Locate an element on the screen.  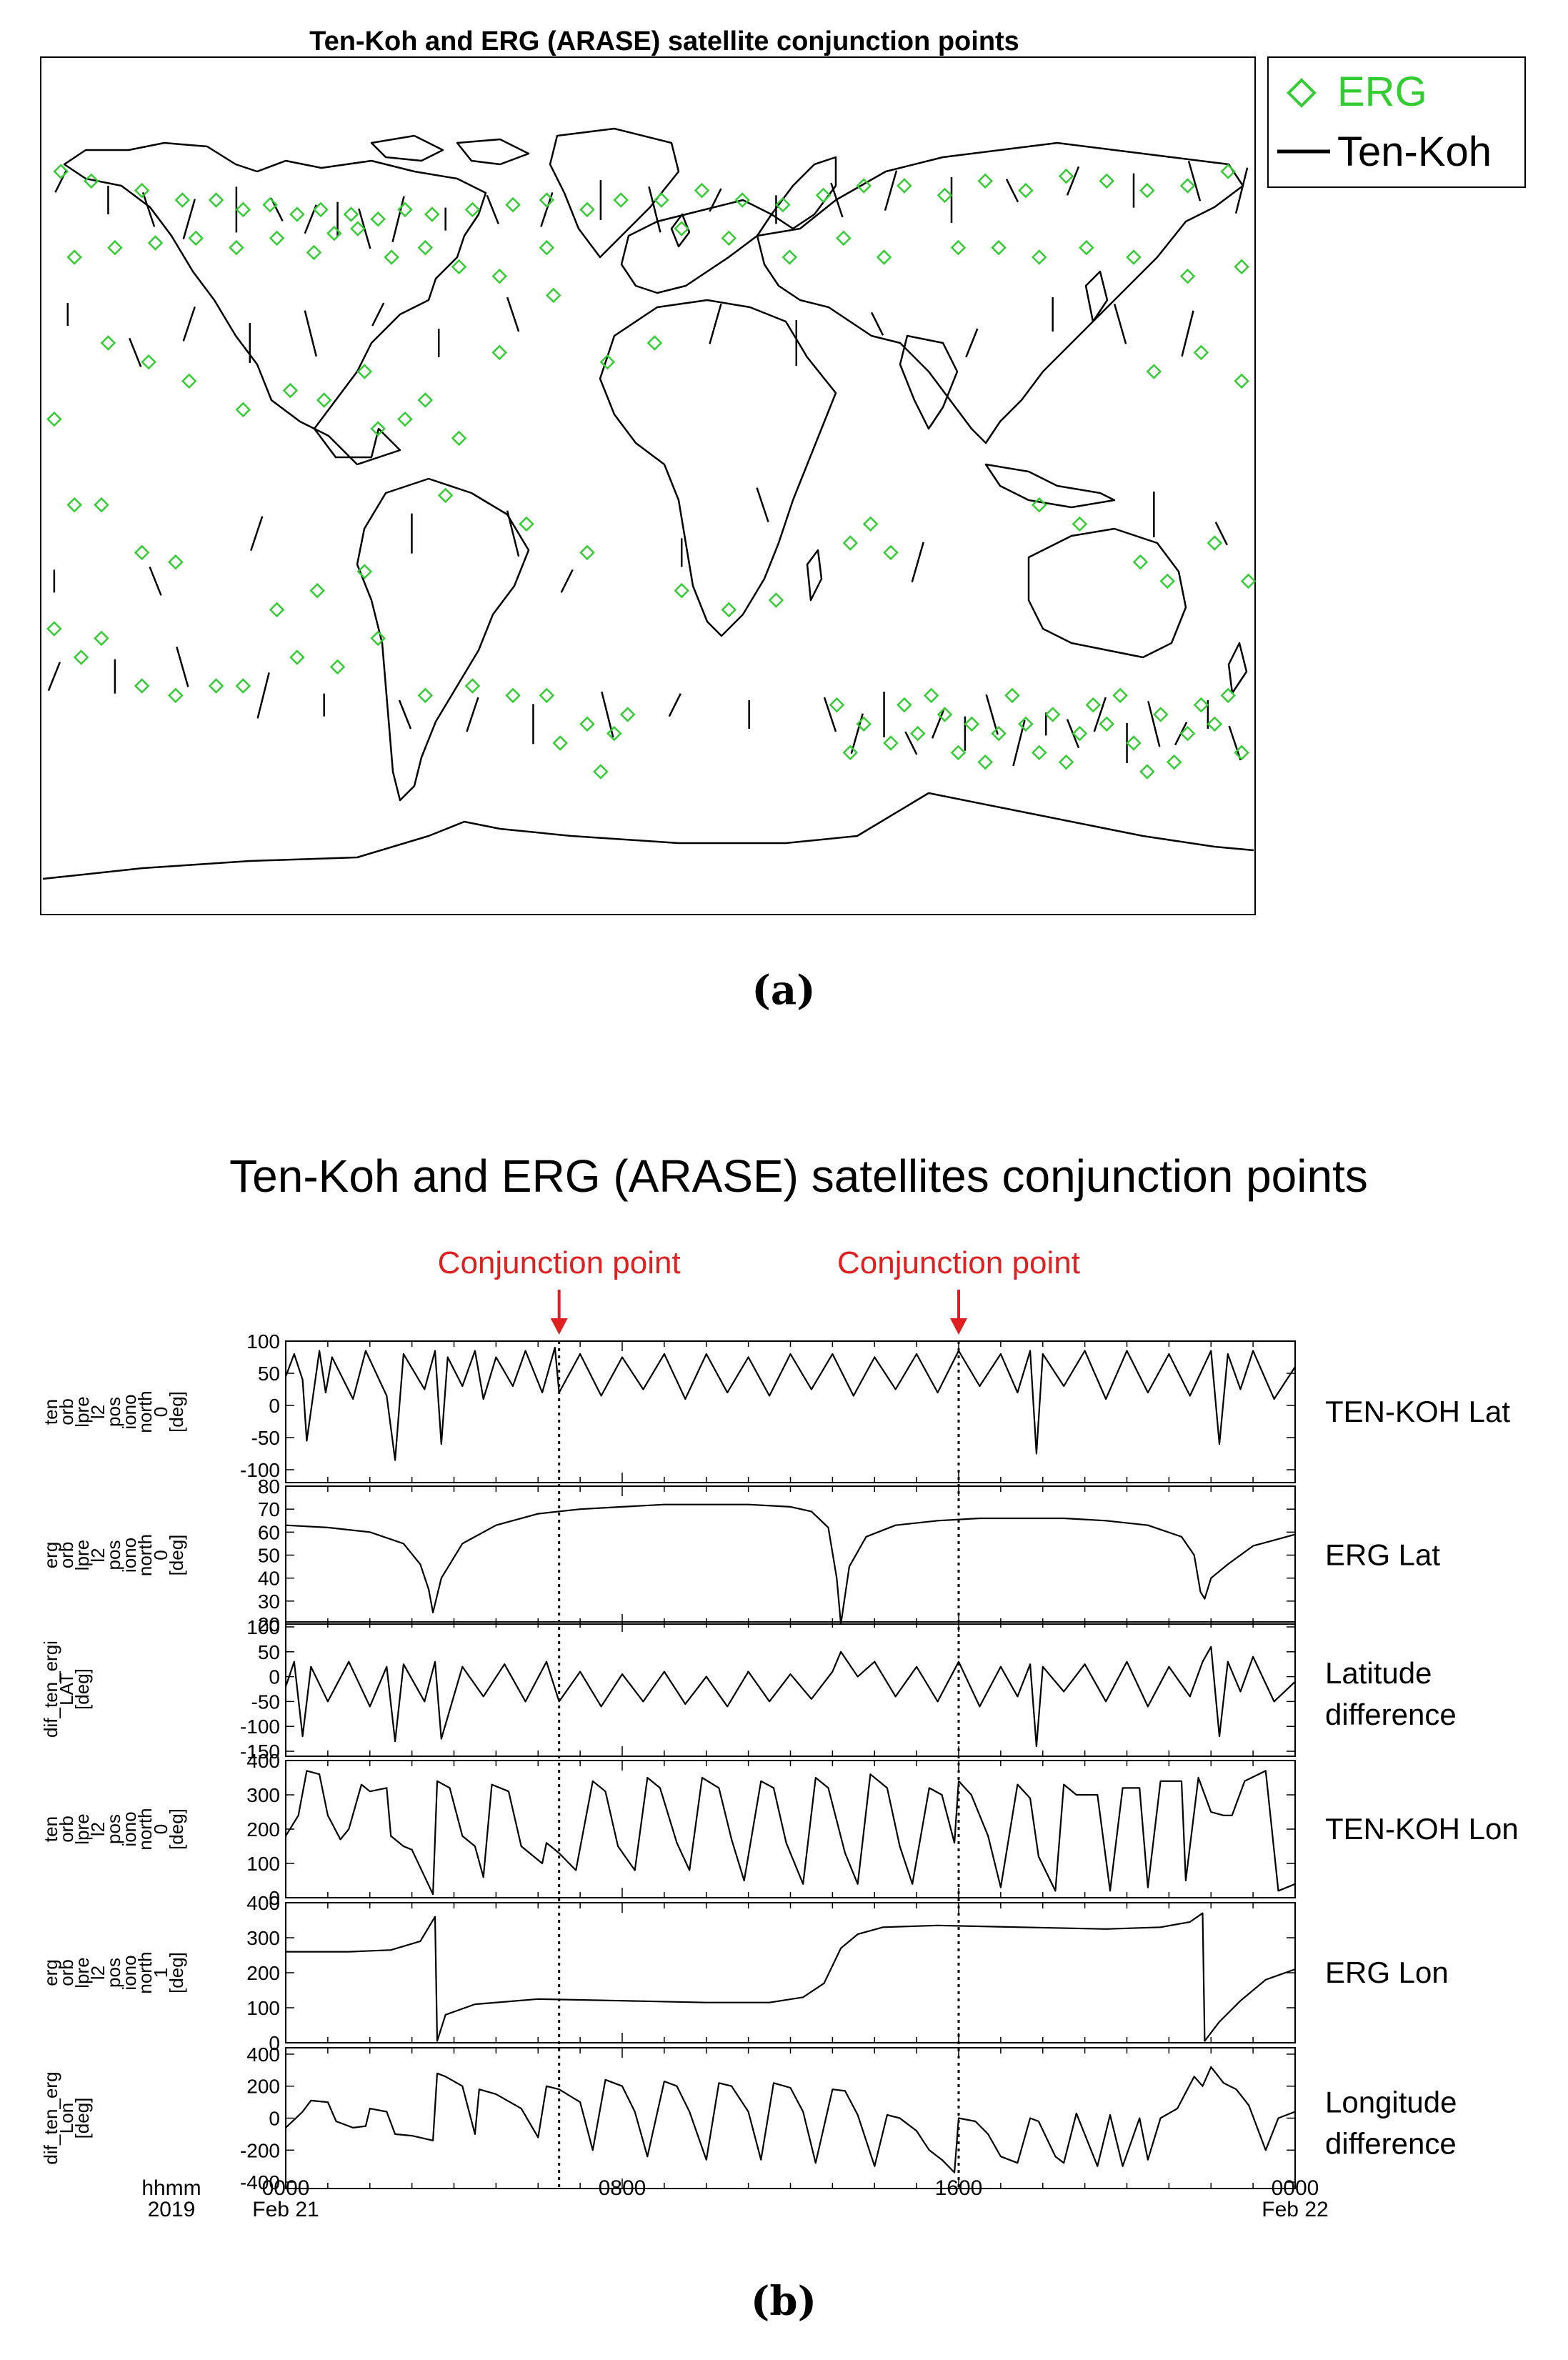
y-tick-label: -200 is located at coordinates (260, 2150).